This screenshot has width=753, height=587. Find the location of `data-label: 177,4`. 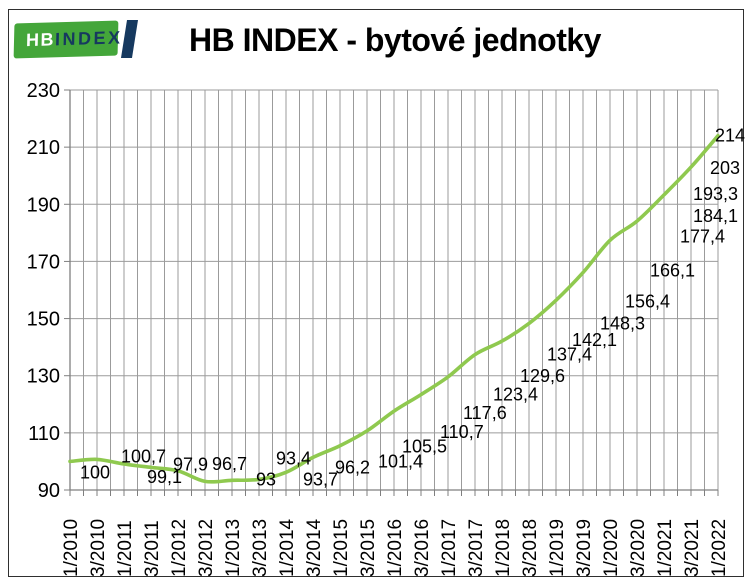

data-label: 177,4 is located at coordinates (702, 236).